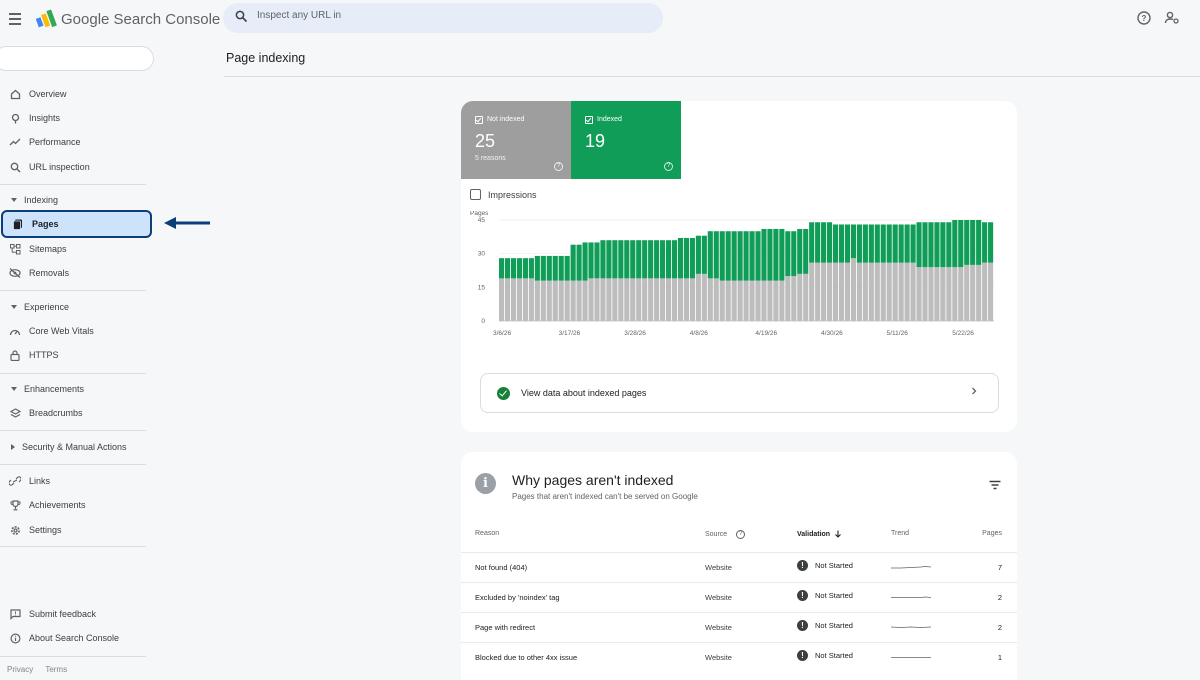 The height and width of the screenshot is (680, 1200). What do you see at coordinates (76, 530) in the screenshot?
I see `sidebar-item-settings: Settings` at bounding box center [76, 530].